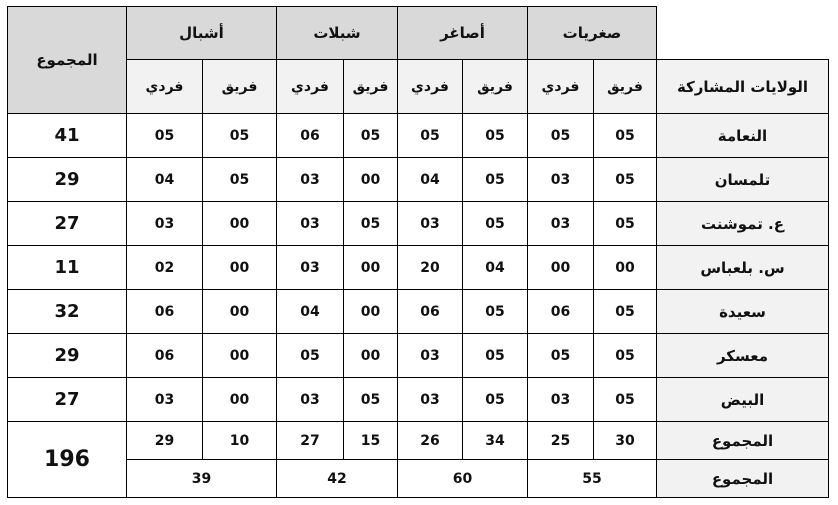 The height and width of the screenshot is (505, 838). What do you see at coordinates (742, 179) in the screenshot?
I see `state-name: تلمسان` at bounding box center [742, 179].